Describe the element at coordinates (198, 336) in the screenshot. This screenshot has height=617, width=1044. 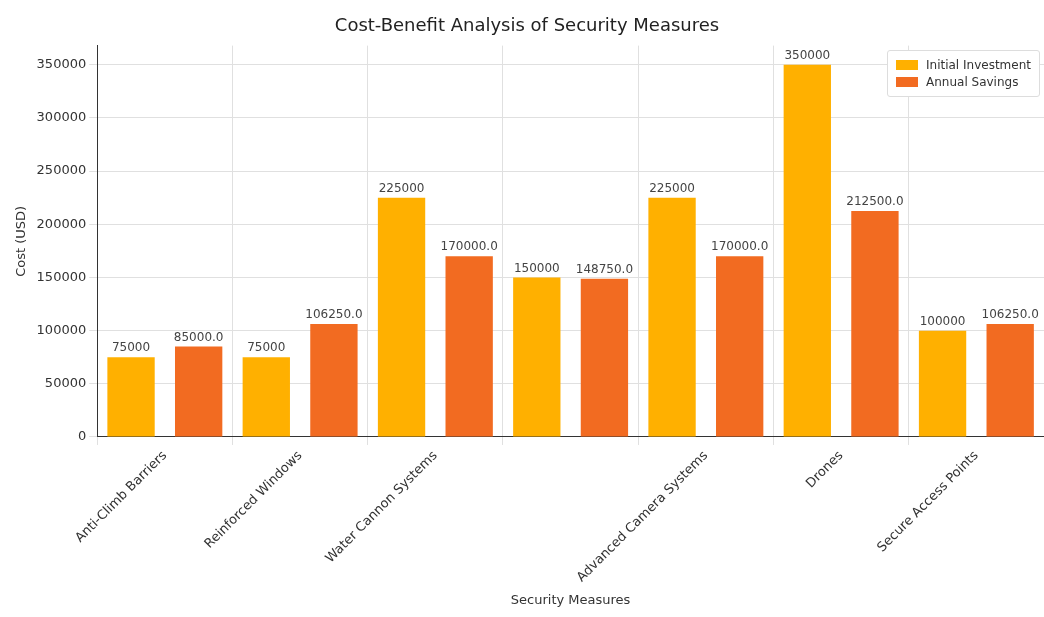
I see `data-label: 85000.0` at that location.